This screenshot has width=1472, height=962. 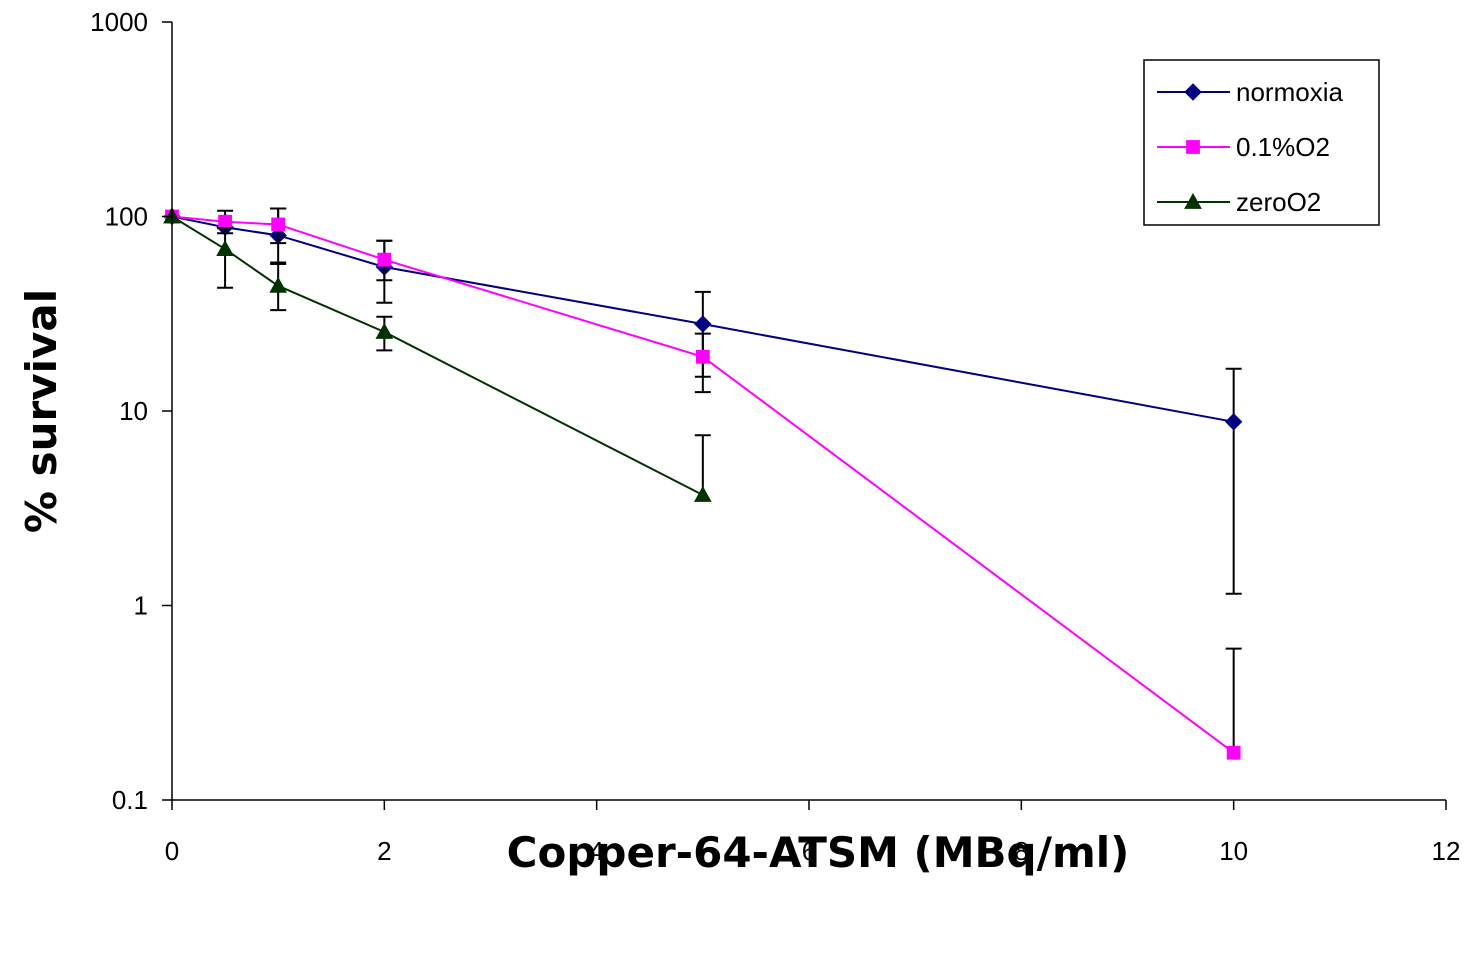 I want to click on legend-box, so click(x=1261, y=142).